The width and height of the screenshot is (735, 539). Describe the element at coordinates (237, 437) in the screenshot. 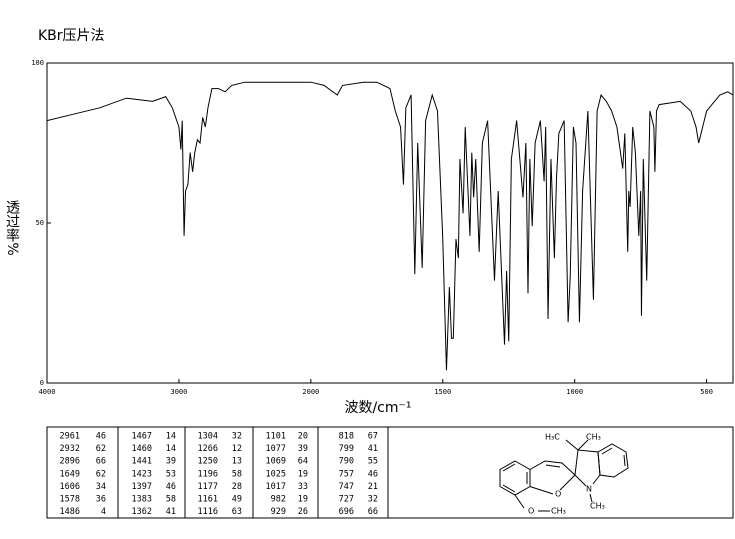

I see `peak-transmittance: 32` at that location.